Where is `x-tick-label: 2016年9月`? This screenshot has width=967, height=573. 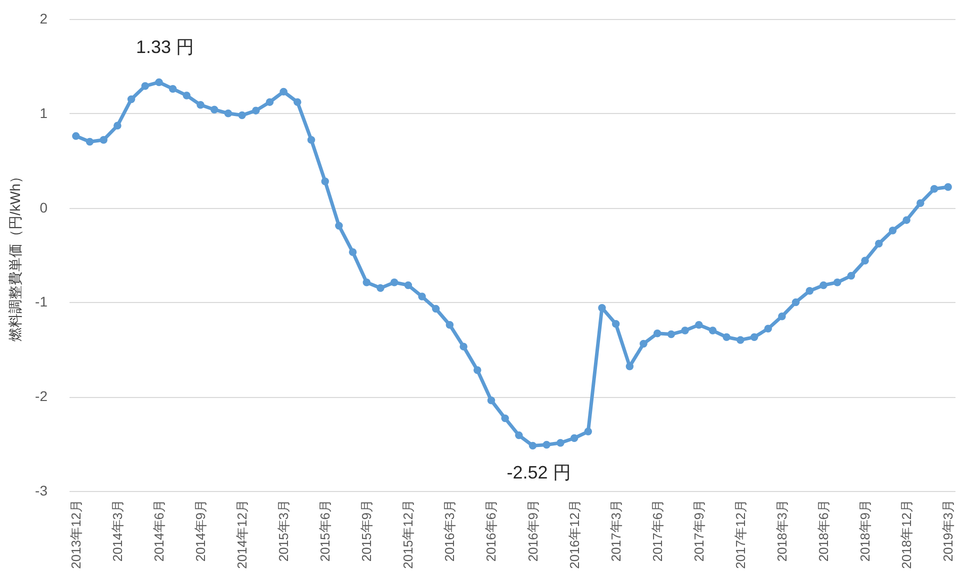
x-tick-label: 2016年9月 is located at coordinates (532, 531).